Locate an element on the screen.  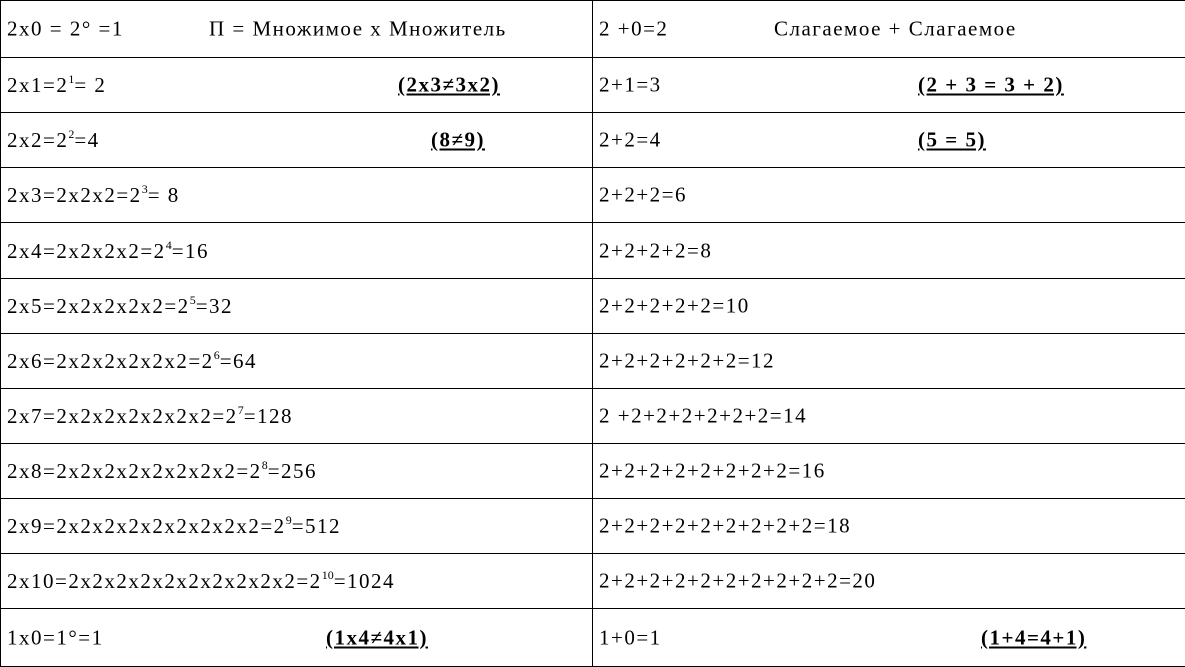
cell-text: 1+0=1 is located at coordinates (630, 637).